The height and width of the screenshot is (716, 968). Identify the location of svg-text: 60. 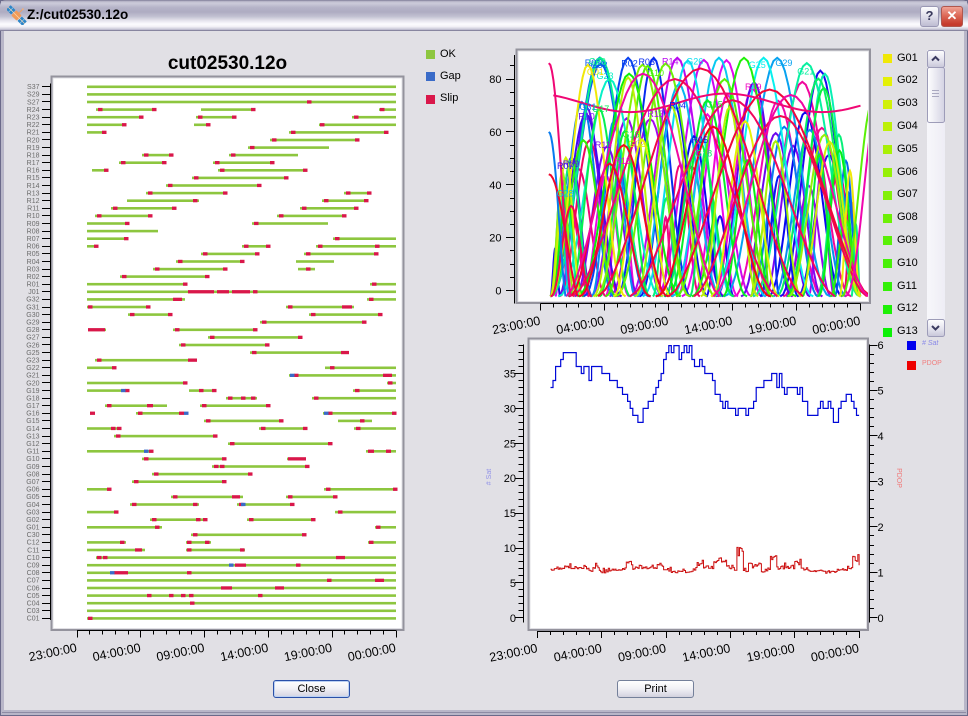
(495, 133).